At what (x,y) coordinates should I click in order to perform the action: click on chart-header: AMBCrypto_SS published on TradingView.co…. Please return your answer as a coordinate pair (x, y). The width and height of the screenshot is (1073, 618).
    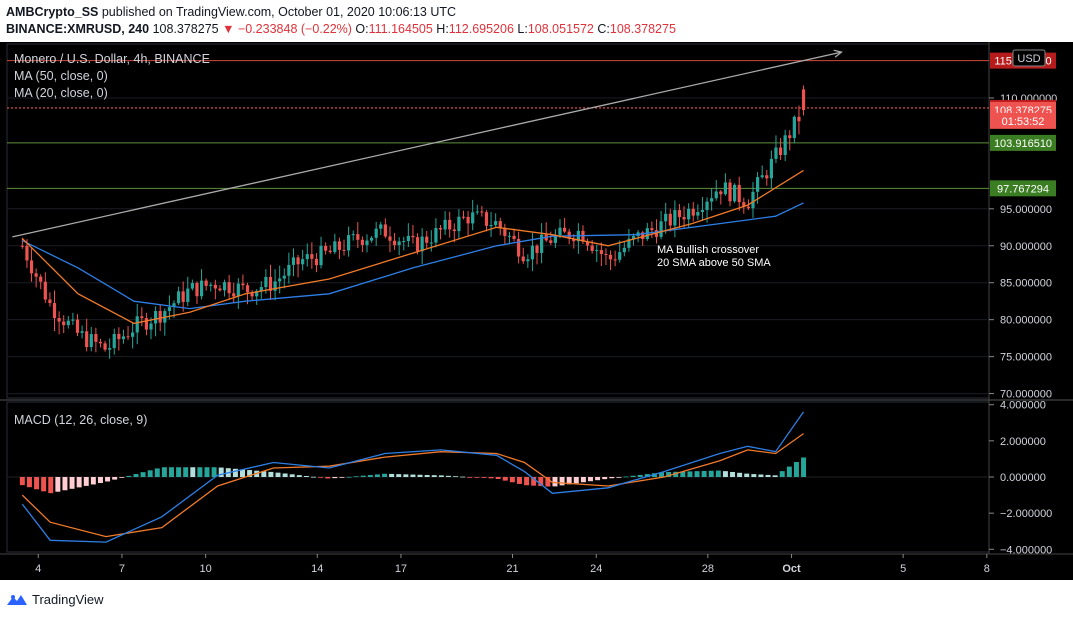
    Looking at the image, I should click on (536, 20).